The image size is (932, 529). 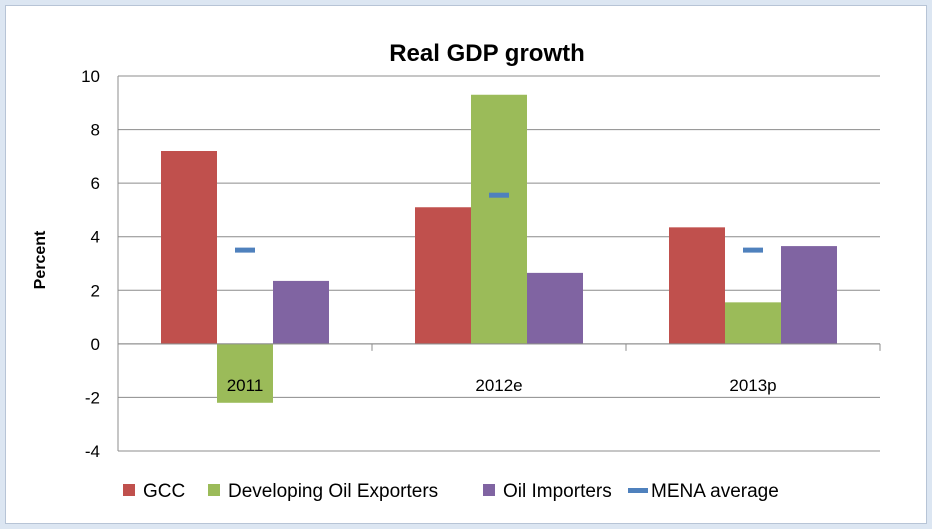 I want to click on y-tick-label: 10, so click(x=90, y=76).